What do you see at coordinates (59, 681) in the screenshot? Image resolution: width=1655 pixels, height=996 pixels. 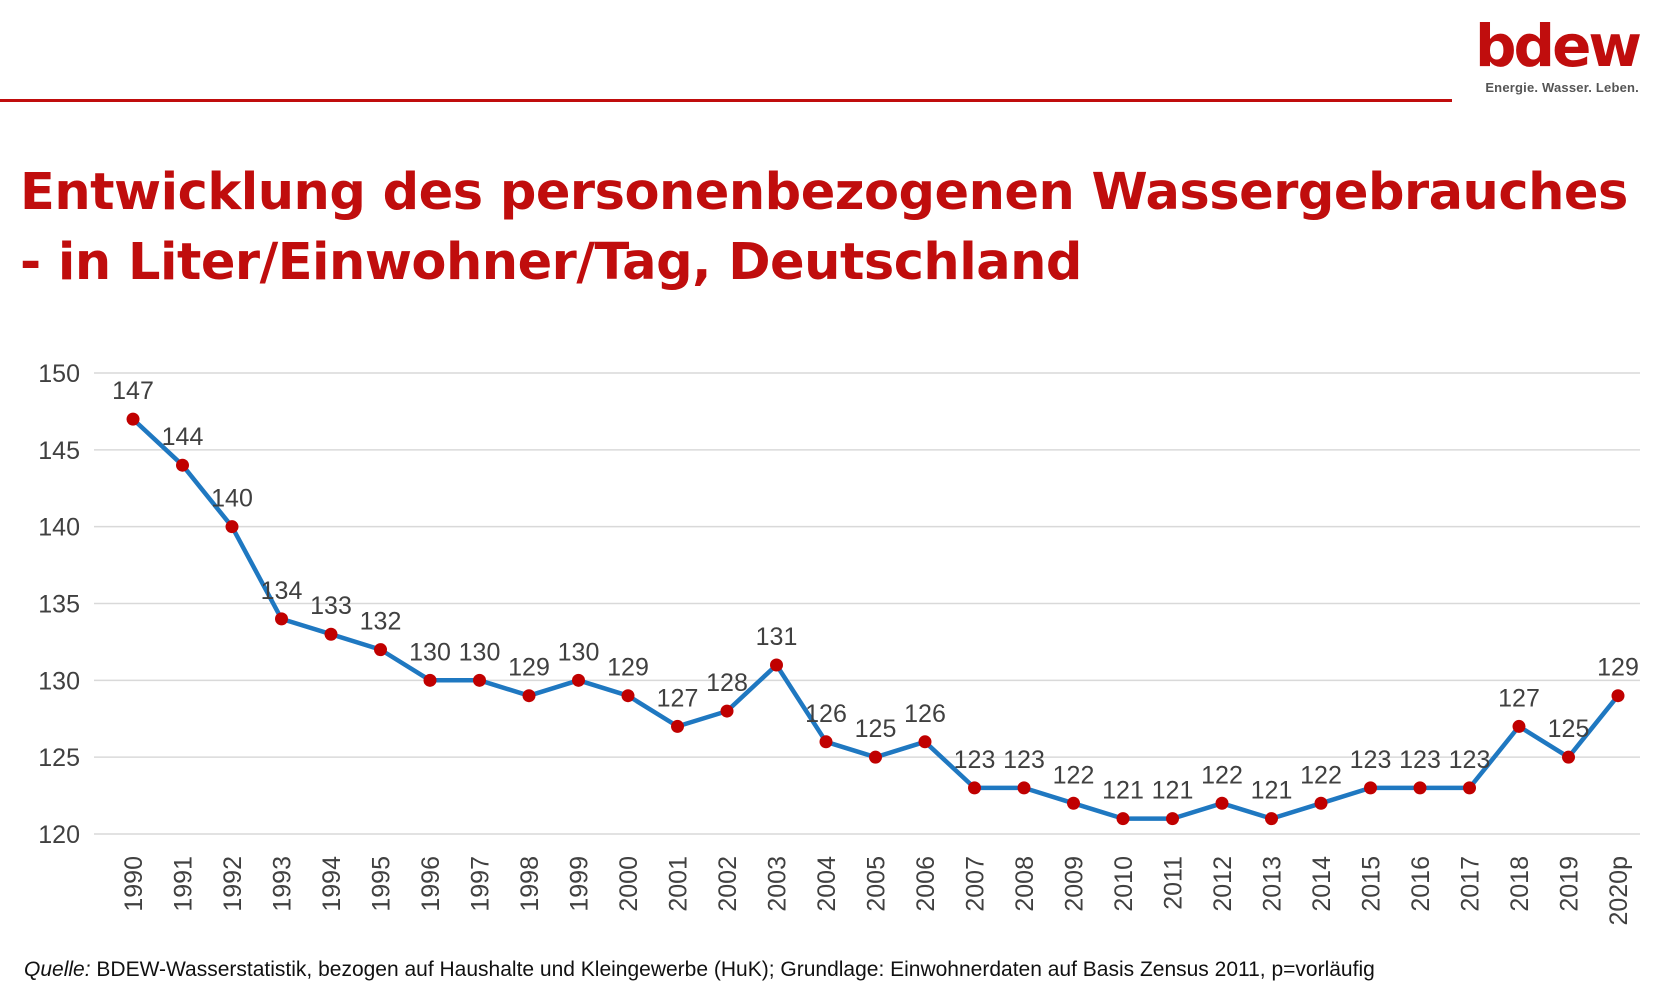 I see `y-tick-label: 130` at bounding box center [59, 681].